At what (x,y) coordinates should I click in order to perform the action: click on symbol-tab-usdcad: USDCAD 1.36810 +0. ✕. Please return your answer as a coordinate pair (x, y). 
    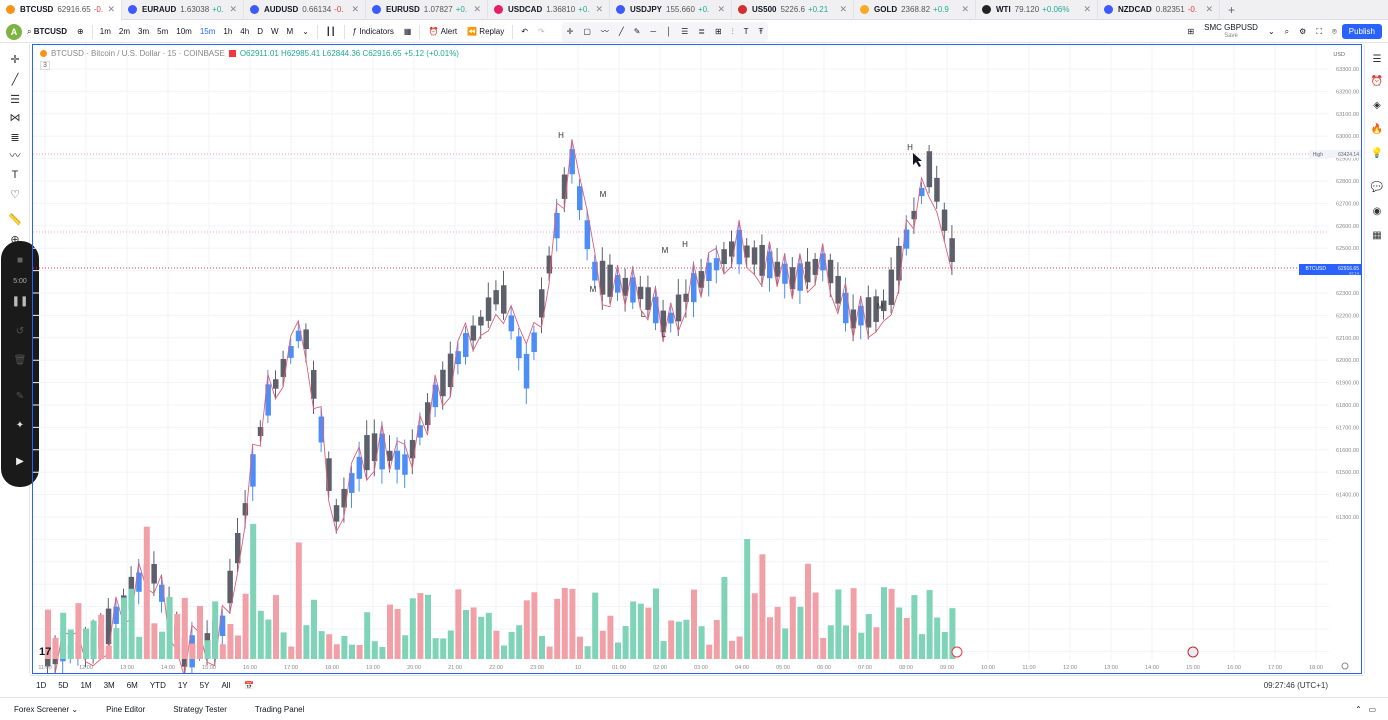
    Looking at the image, I should click on (549, 10).